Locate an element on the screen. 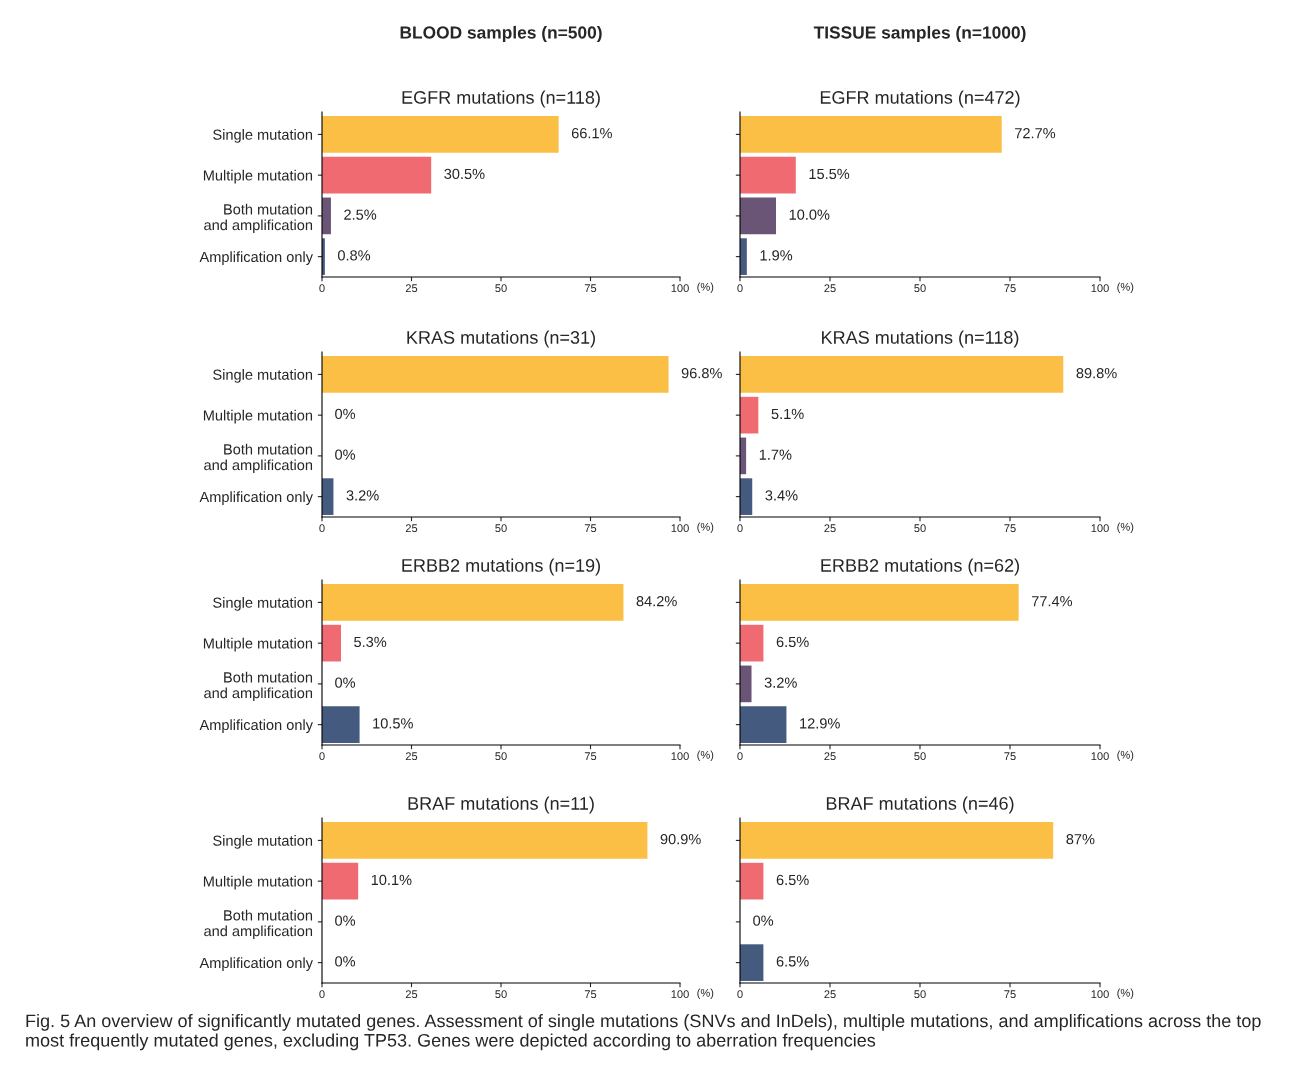 This screenshot has width=1290, height=1067. data-label: 0.8% is located at coordinates (354, 255).